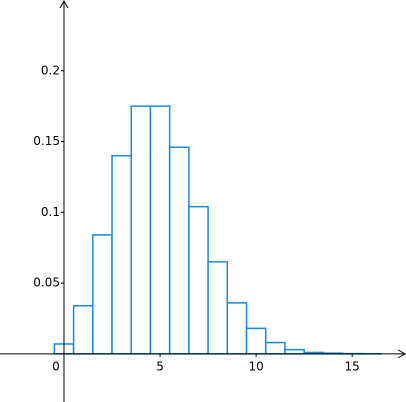  I want to click on y-tick-label: 0.05, so click(46, 283).